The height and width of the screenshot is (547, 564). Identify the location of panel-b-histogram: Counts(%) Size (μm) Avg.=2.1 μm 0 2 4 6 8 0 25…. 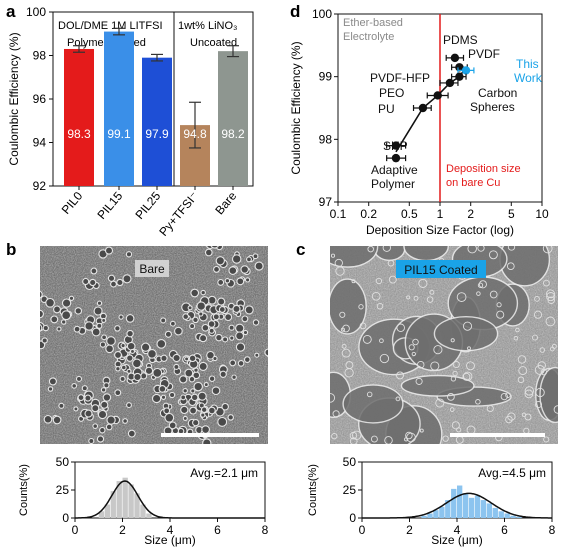
(143, 501).